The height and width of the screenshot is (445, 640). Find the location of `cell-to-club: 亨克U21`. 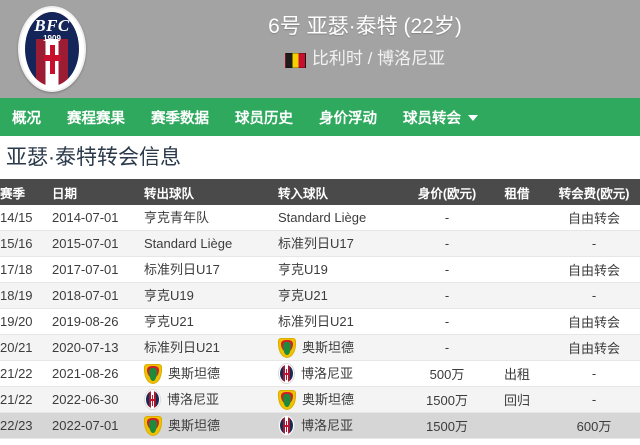

cell-to-club: 亨克U21 is located at coordinates (343, 295).